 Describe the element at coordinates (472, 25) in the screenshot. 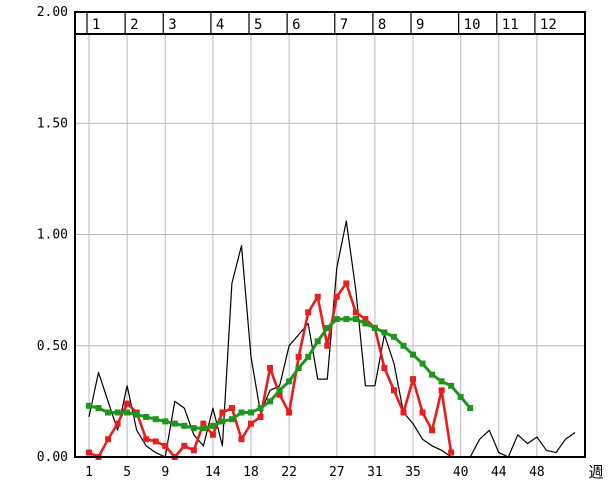

I see `month-label: 10` at that location.